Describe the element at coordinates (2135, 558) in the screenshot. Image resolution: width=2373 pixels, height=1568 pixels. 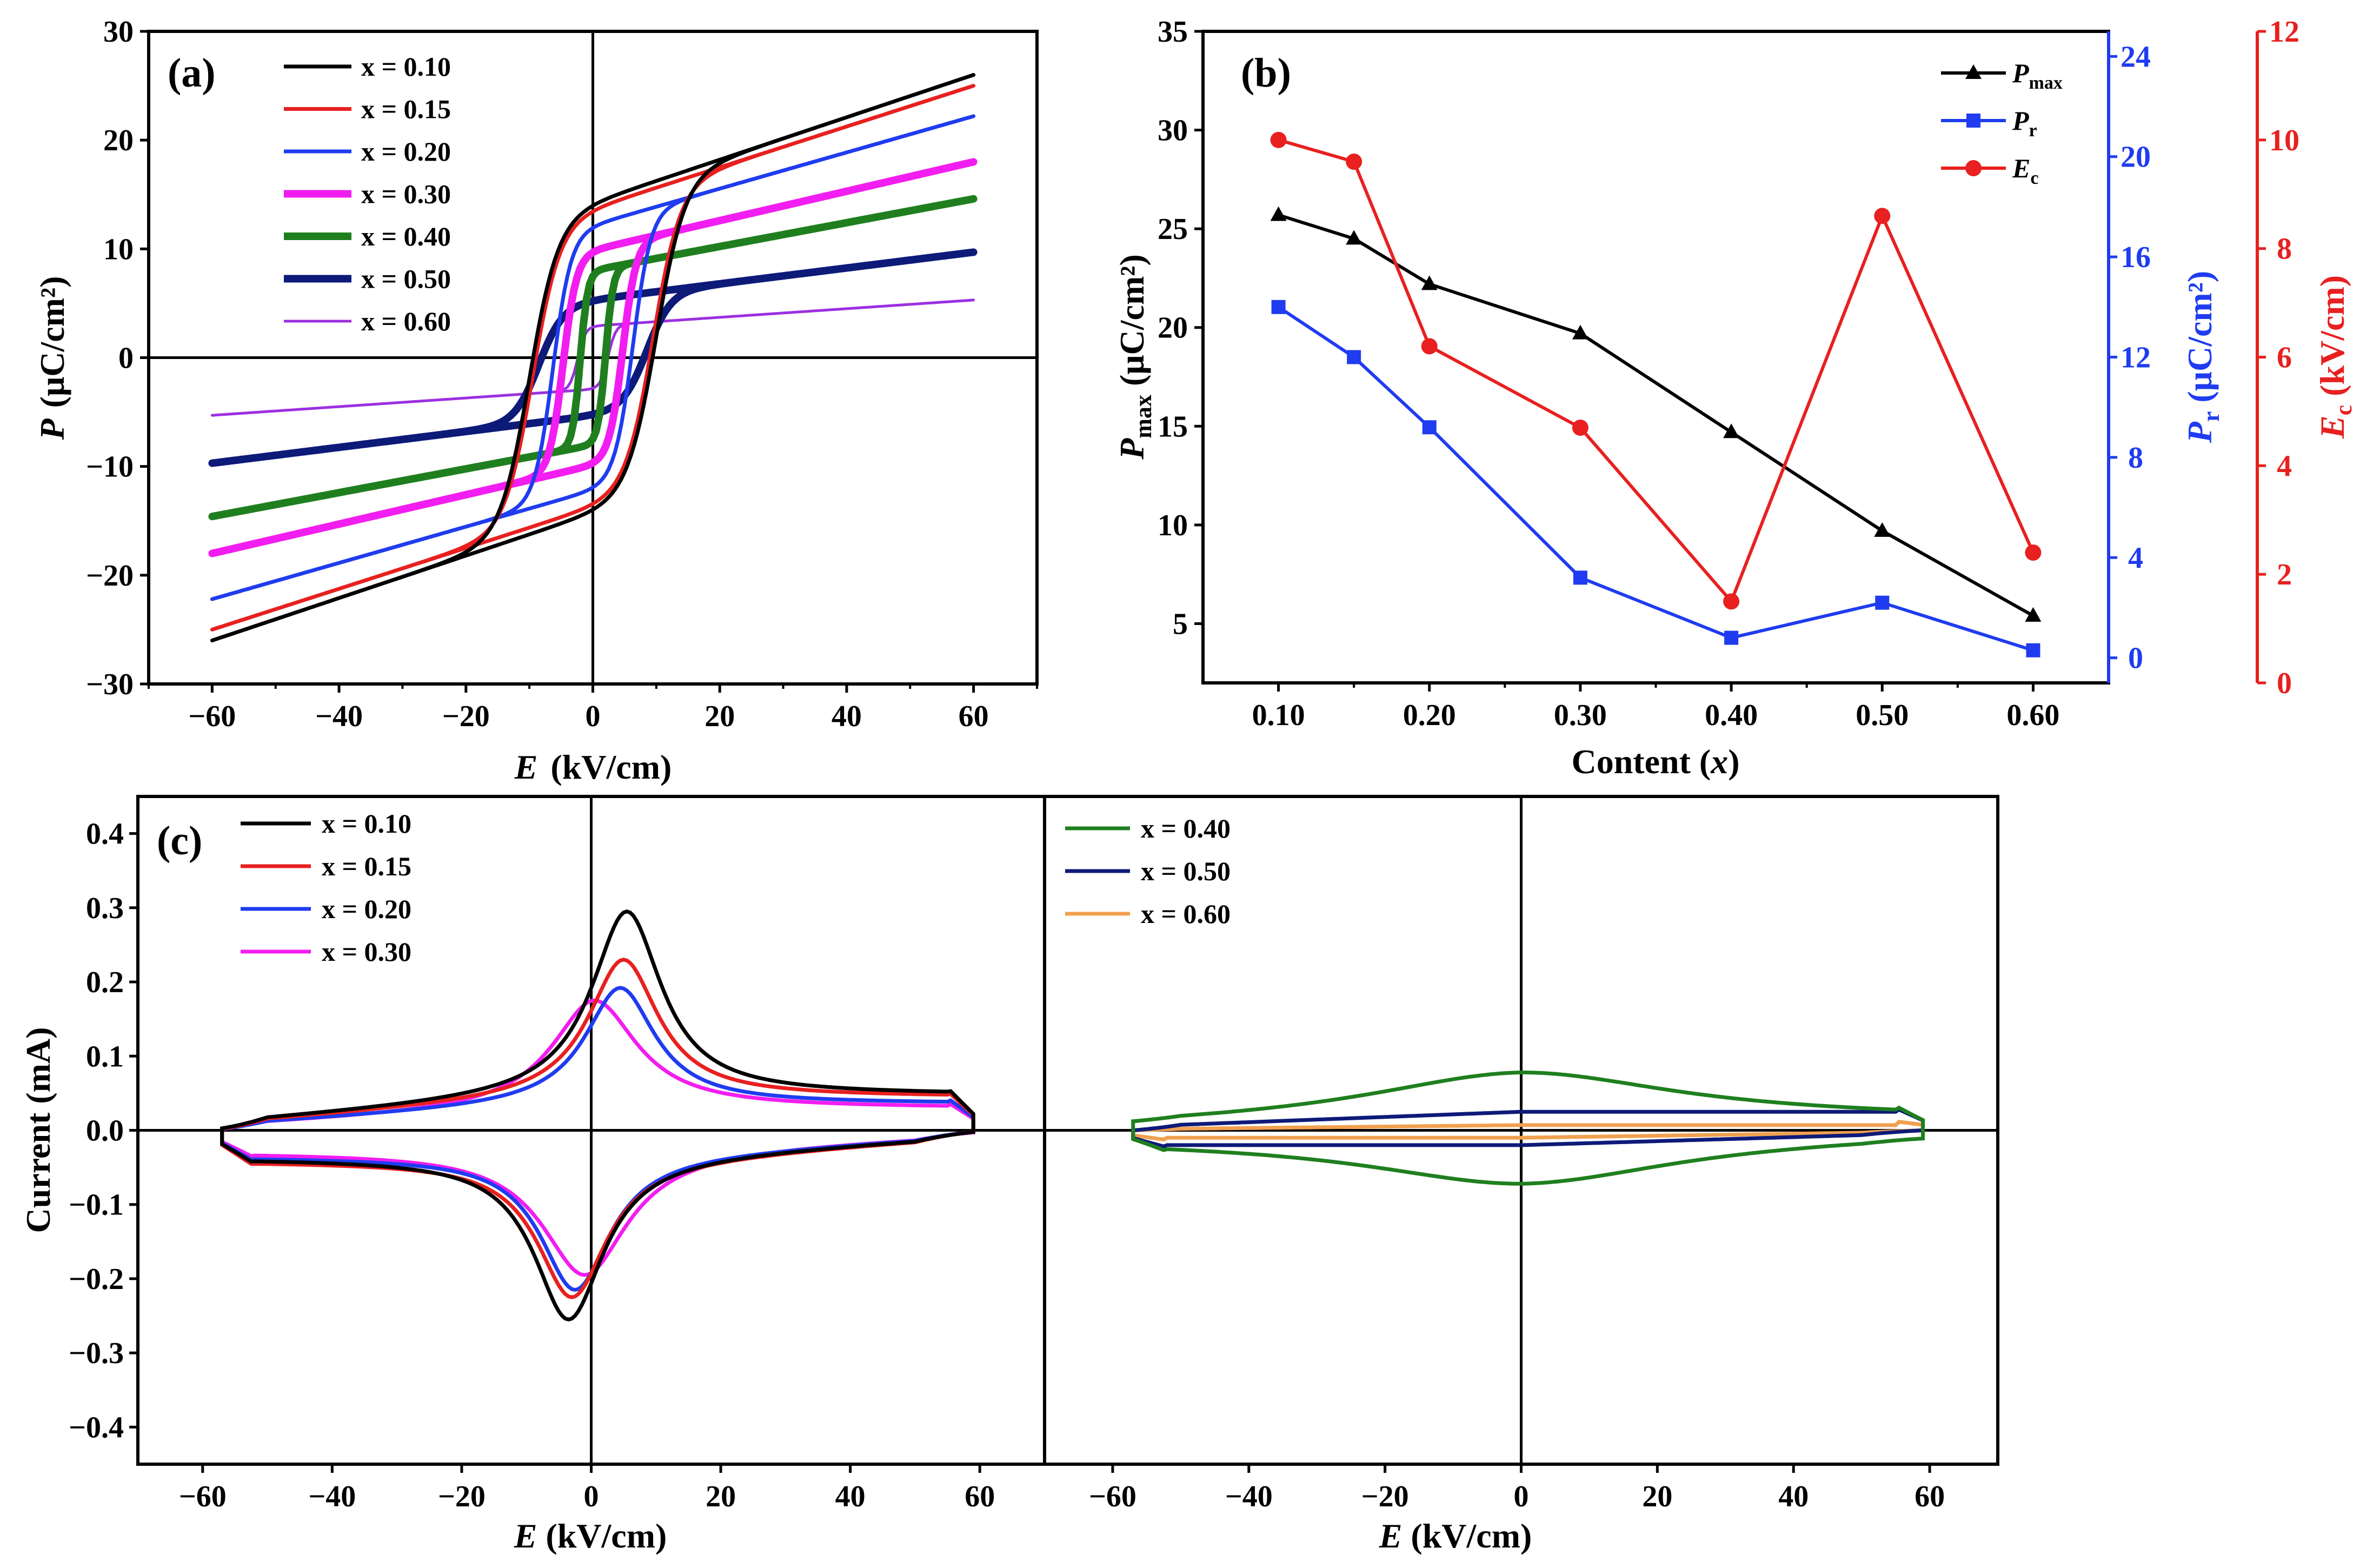
I see `panel-b-right1-y-tick-label: 4` at that location.